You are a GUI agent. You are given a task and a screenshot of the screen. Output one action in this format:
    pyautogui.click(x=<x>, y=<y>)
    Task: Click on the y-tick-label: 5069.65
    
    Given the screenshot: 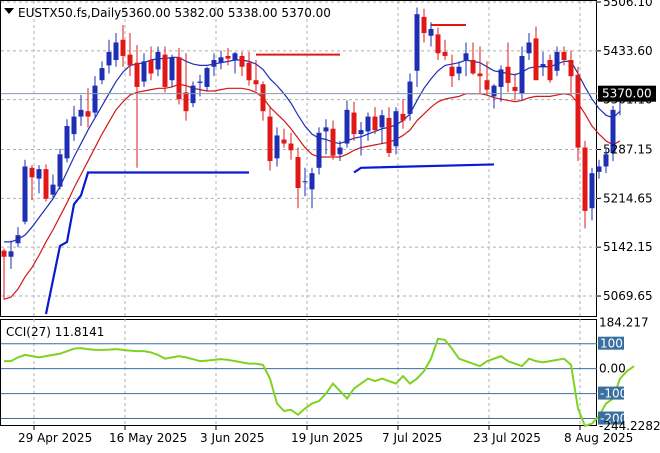 What is the action you would take?
    pyautogui.click(x=628, y=296)
    